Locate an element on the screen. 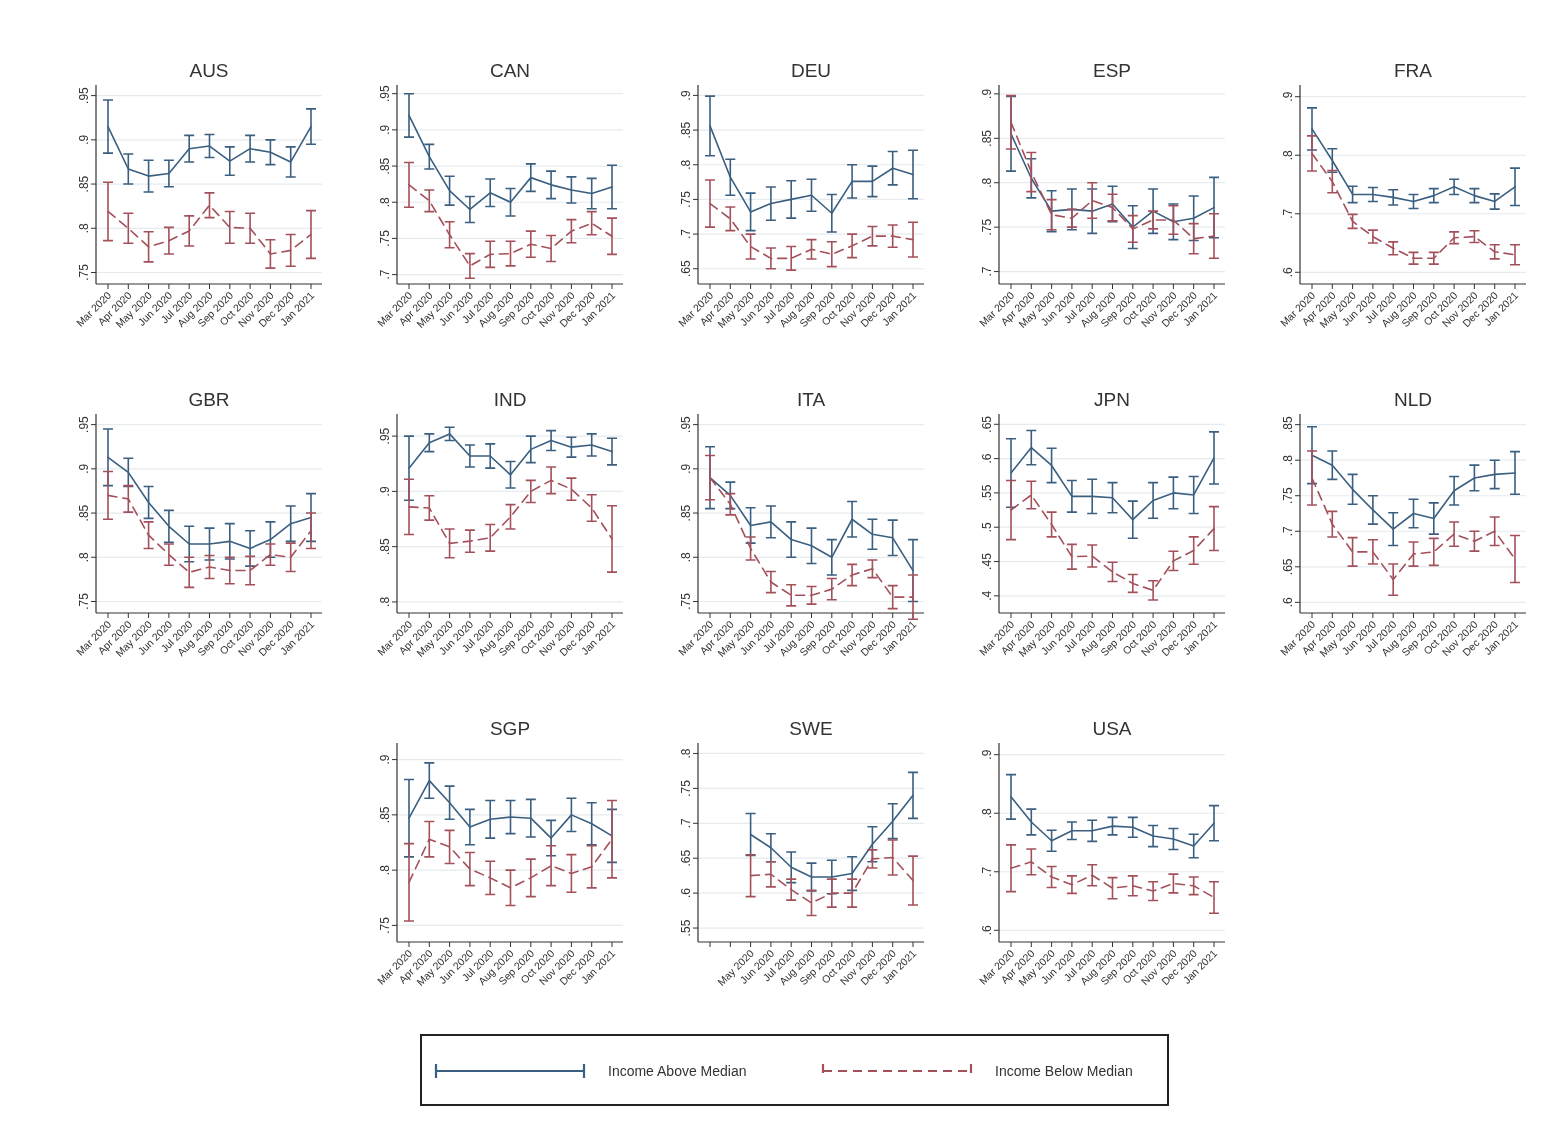  y-tick-label: .5 is located at coordinates (987, 527).